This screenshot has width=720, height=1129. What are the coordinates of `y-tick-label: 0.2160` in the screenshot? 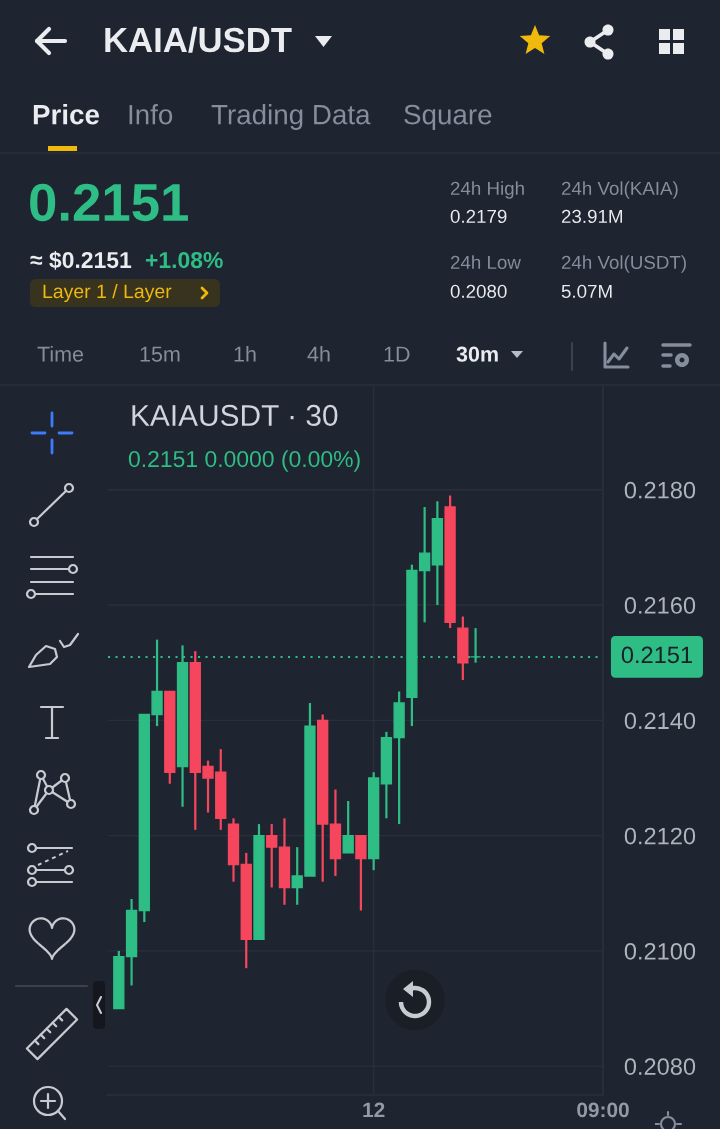 It's located at (660, 605).